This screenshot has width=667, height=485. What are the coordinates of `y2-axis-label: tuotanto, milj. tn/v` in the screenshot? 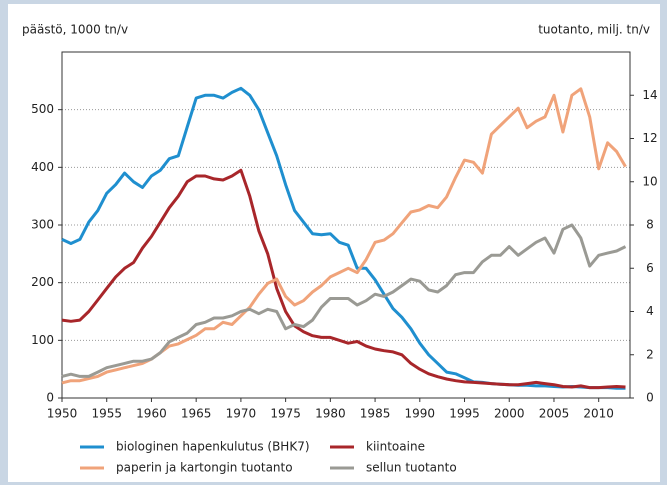 It's located at (594, 30).